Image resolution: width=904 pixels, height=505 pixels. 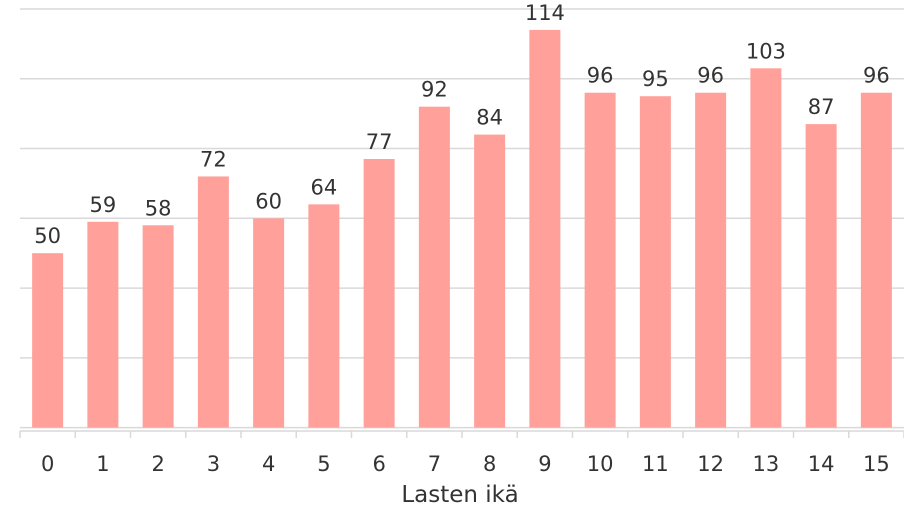 I want to click on x-axis-title: Lasten ikä, so click(x=459, y=493).